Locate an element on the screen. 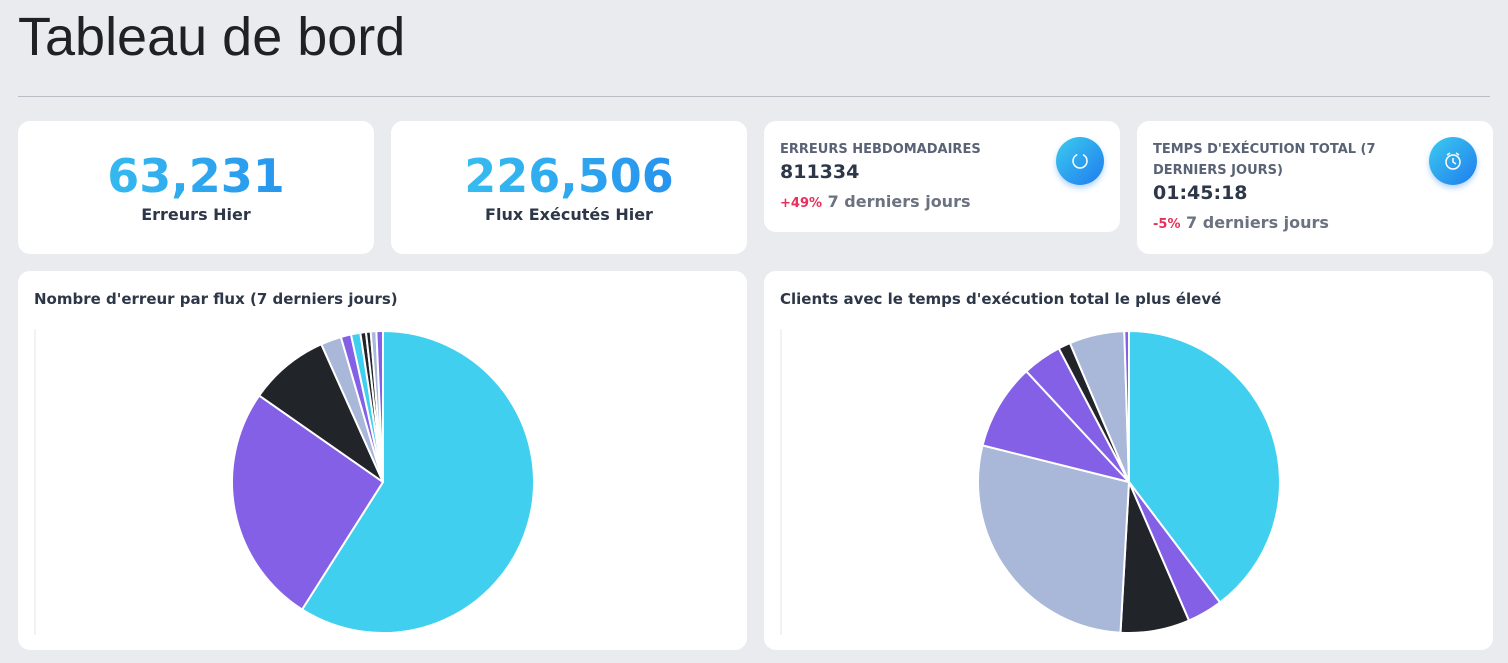 The width and height of the screenshot is (1508, 663). stat-value: 63,231 is located at coordinates (196, 176).